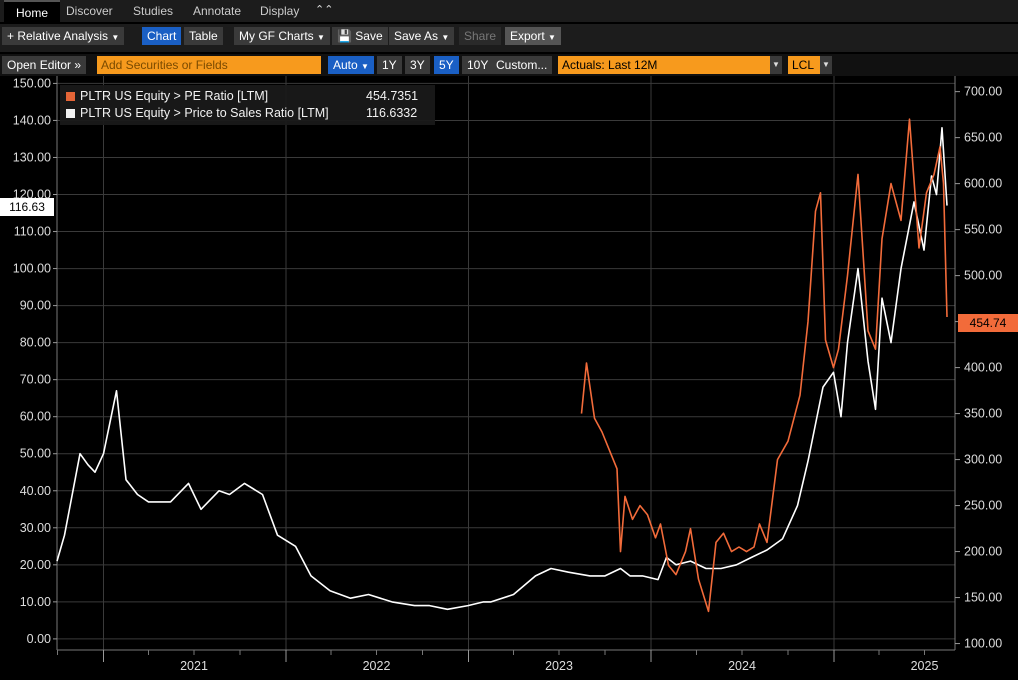 The width and height of the screenshot is (1018, 680). I want to click on tab-home: Home, so click(32, 11).